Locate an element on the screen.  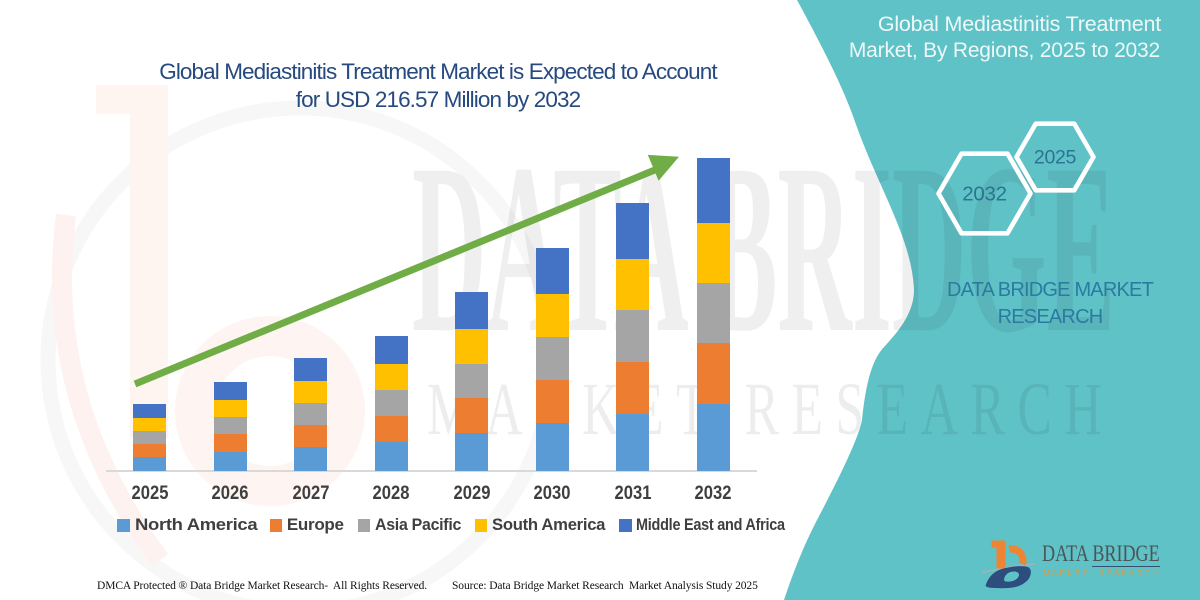
svg-text: 2025 is located at coordinates (1055, 158).